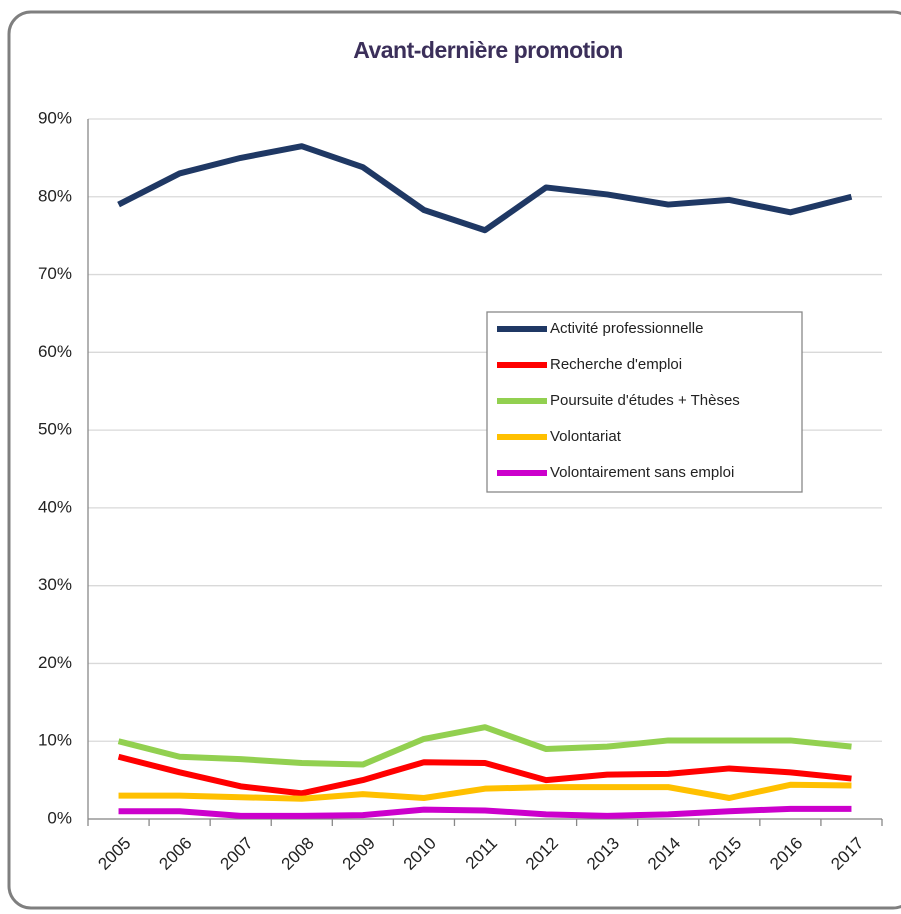 The image size is (901, 914). What do you see at coordinates (59, 817) in the screenshot?
I see `y-tick-label: 0%` at bounding box center [59, 817].